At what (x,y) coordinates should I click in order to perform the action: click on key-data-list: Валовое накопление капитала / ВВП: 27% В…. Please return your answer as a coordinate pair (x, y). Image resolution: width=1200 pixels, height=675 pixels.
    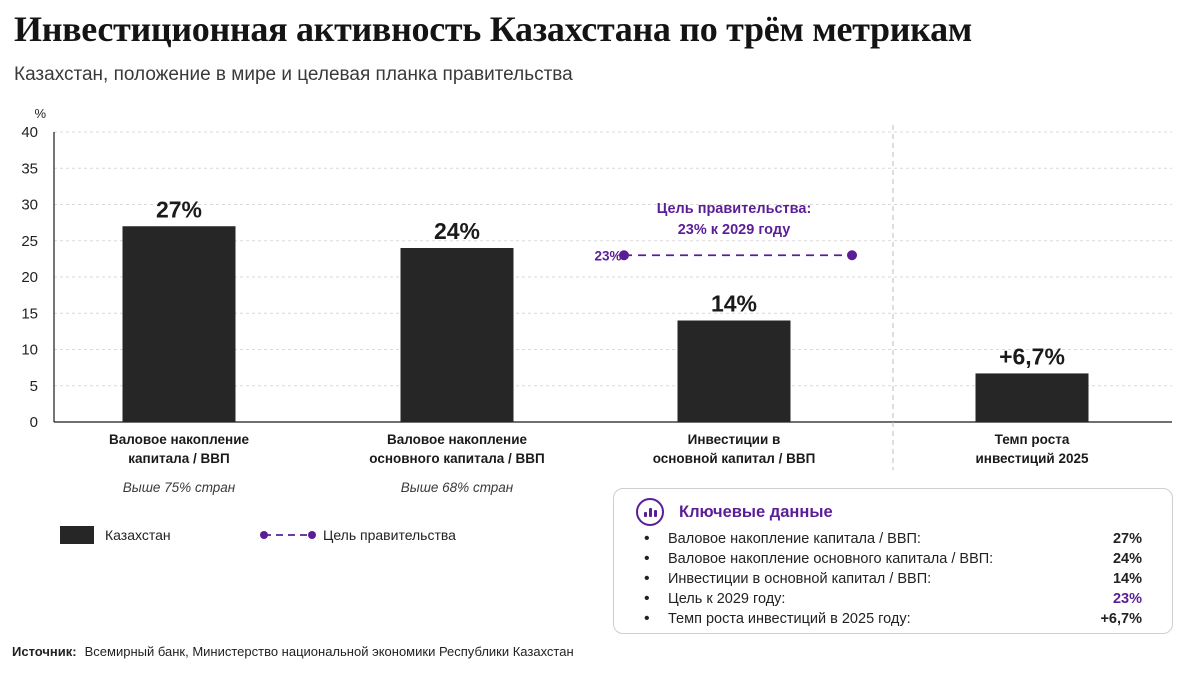
    Looking at the image, I should click on (893, 579).